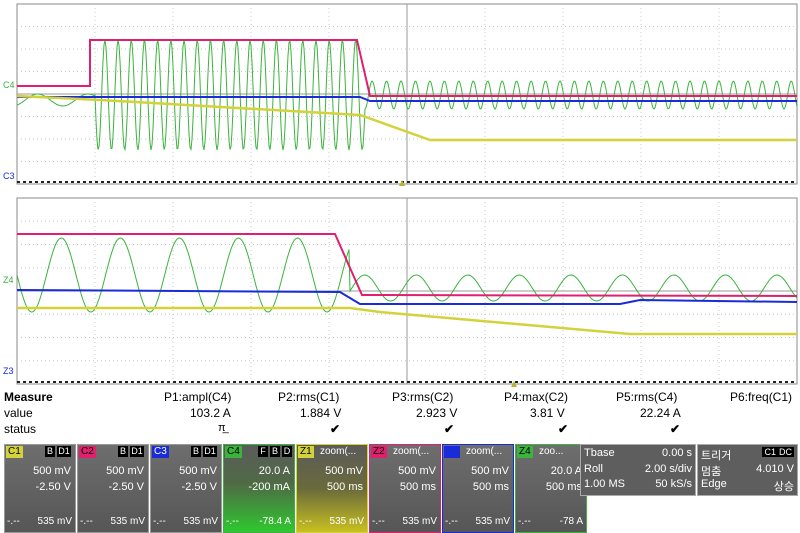 This screenshot has height=533, width=800. I want to click on timebase-mode: Roll, so click(593, 469).